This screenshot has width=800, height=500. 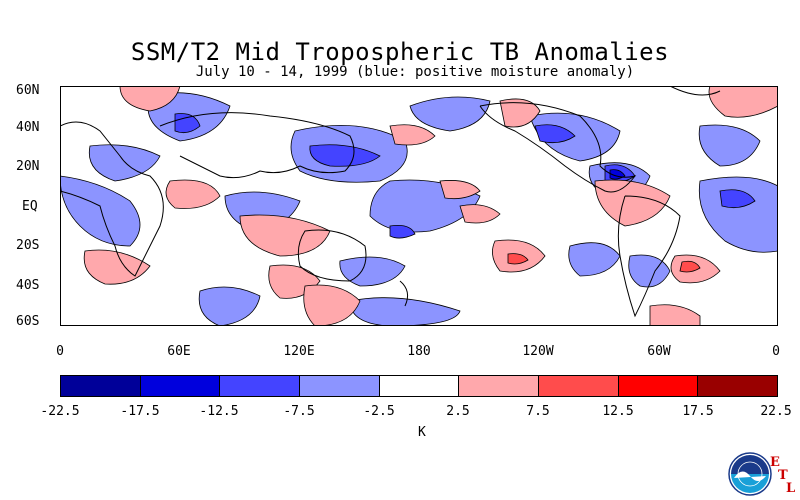 I want to click on coastline-north-america, so click(x=558, y=147).